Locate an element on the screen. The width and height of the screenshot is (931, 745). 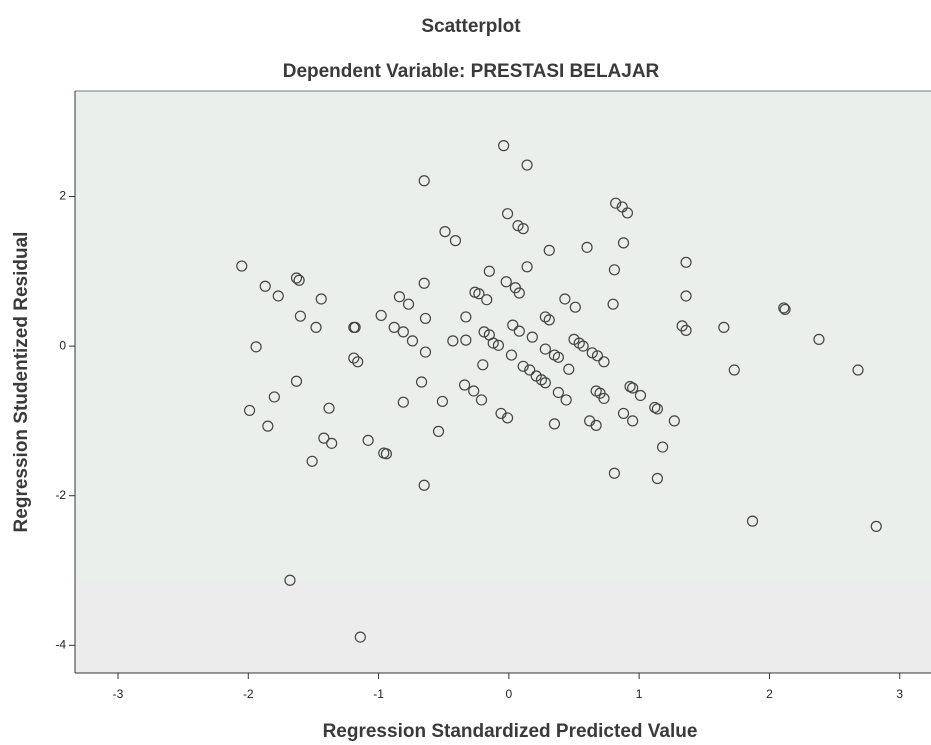
x-tick-label: 3 is located at coordinates (899, 694).